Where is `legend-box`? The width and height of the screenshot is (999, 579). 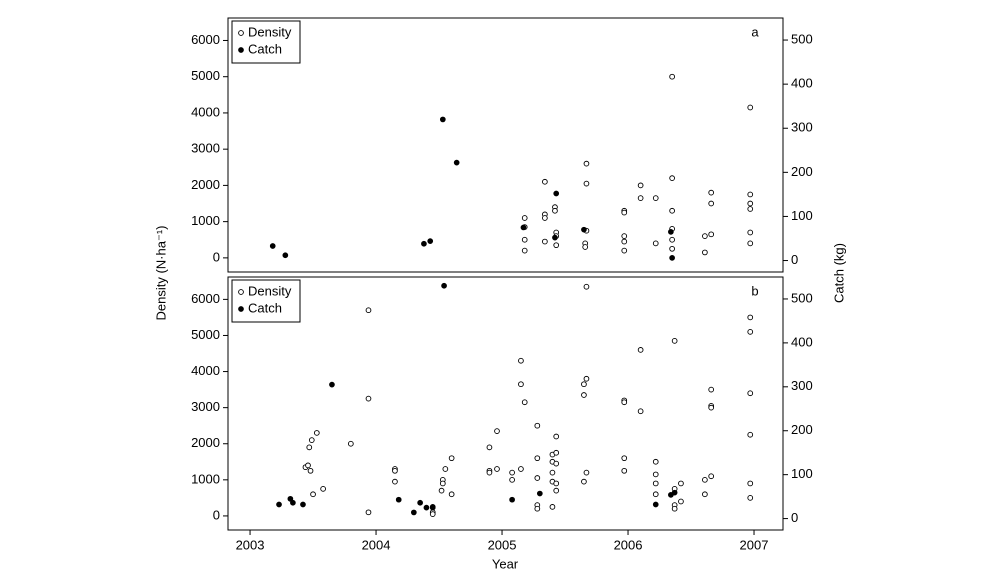
legend-box is located at coordinates (266, 42).